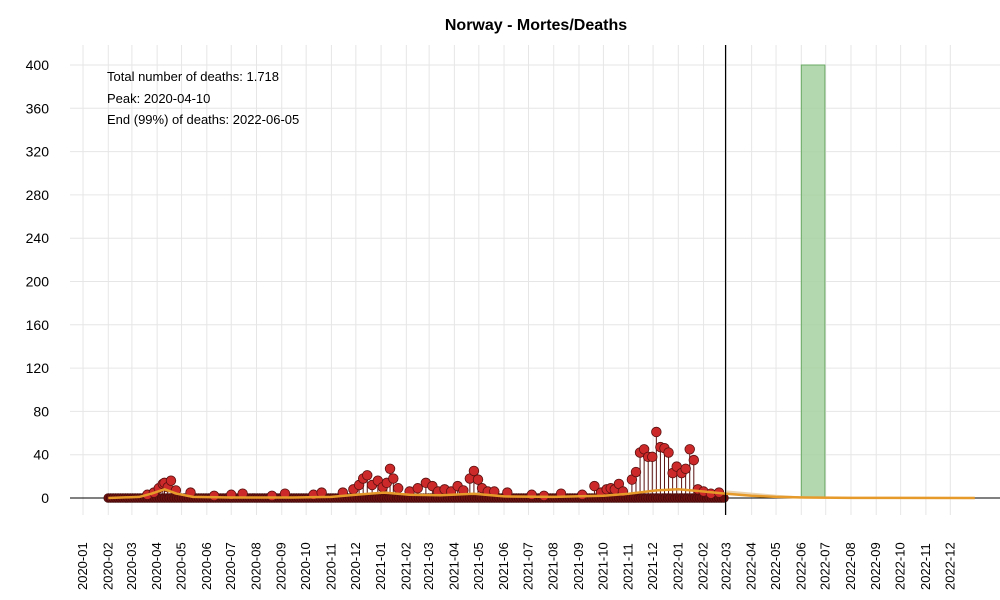  Describe the element at coordinates (527, 566) in the screenshot. I see `x-tick-label: 2021-07` at that location.